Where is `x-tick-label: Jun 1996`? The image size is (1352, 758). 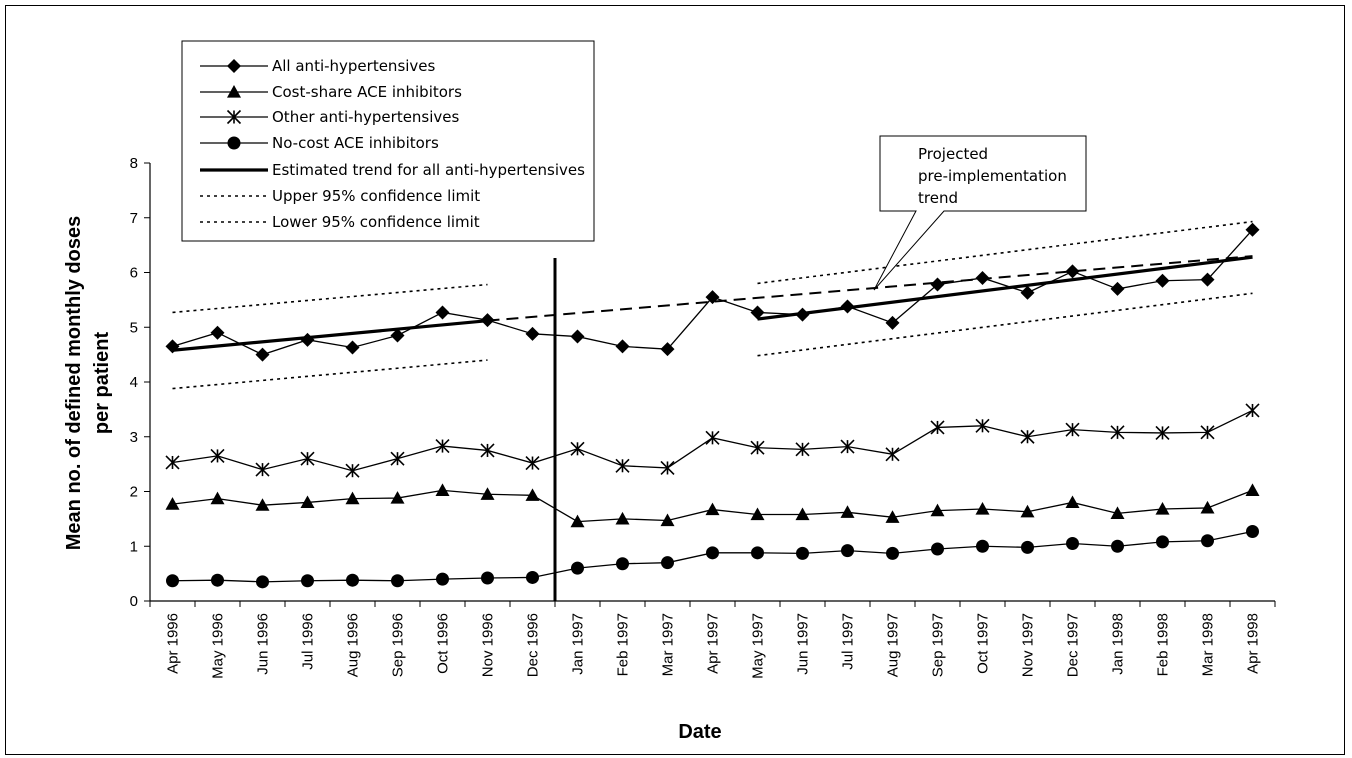
x-tick-label: Jun 1996 is located at coordinates (263, 644).